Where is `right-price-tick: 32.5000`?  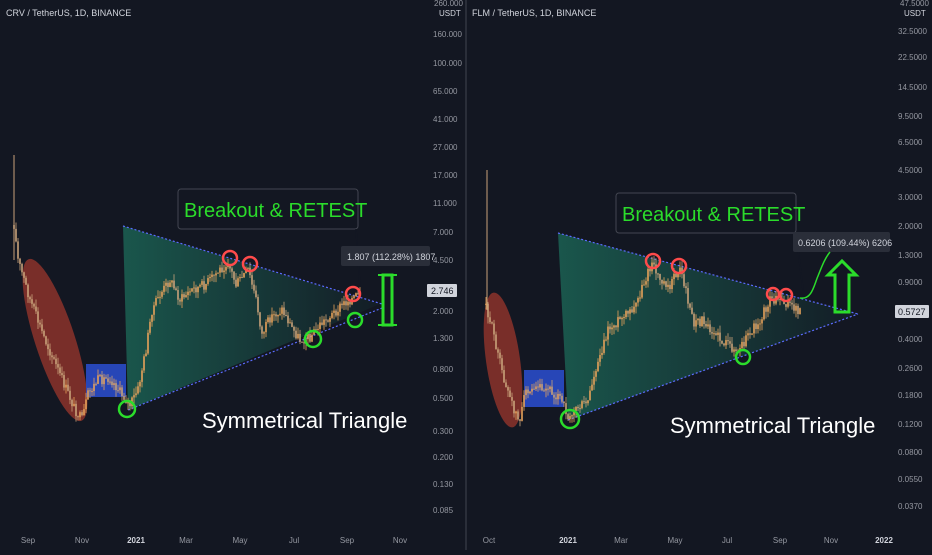 right-price-tick: 32.5000 is located at coordinates (912, 31).